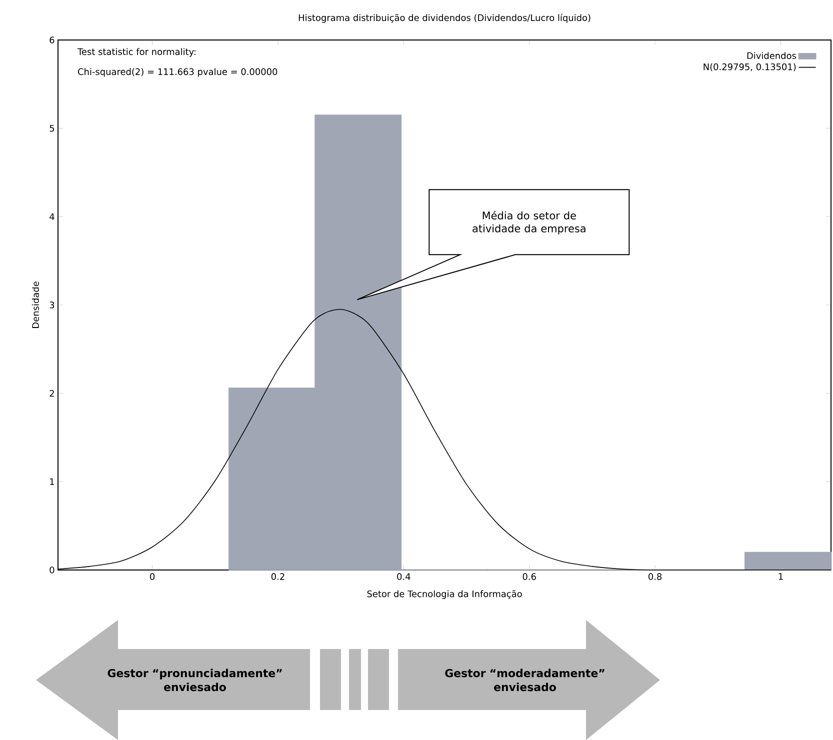 This screenshot has height=740, width=833. I want to click on x-tick-label: 0, so click(152, 576).